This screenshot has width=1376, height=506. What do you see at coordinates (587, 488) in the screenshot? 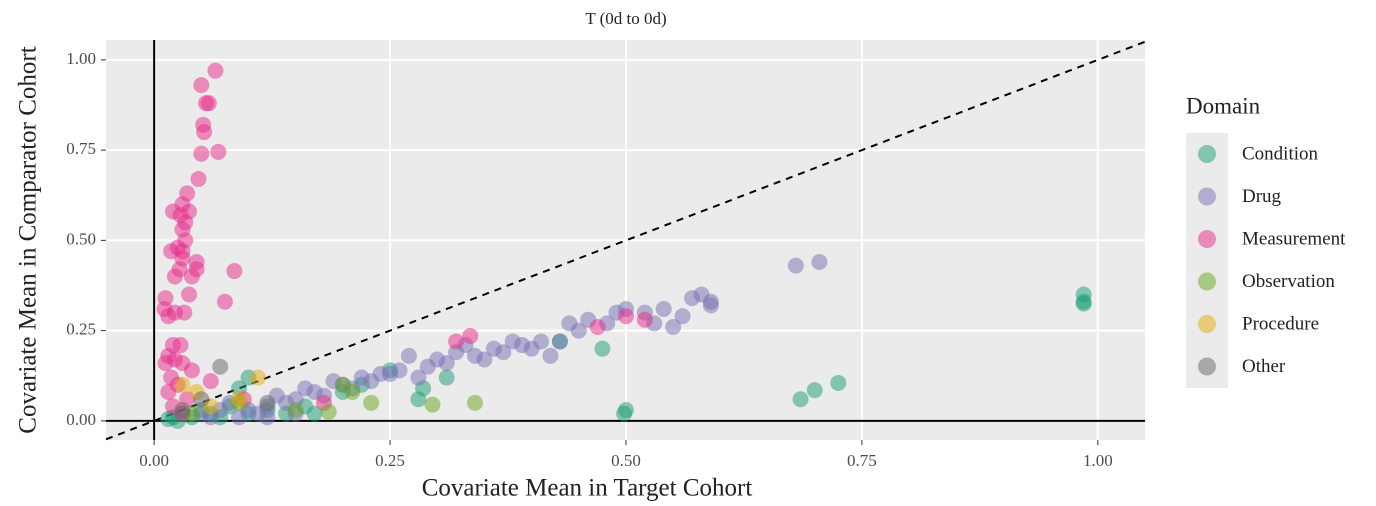
I see `x-axis-label: Covariate Mean in Target Cohort` at bounding box center [587, 488].